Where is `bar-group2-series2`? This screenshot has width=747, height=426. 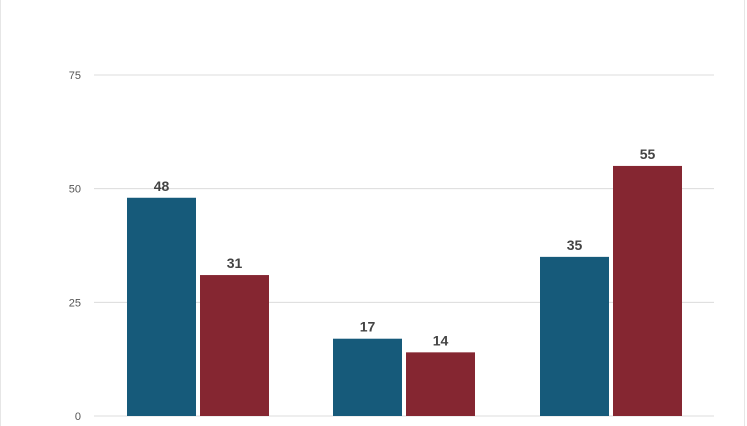 bar-group2-series2 is located at coordinates (440, 384).